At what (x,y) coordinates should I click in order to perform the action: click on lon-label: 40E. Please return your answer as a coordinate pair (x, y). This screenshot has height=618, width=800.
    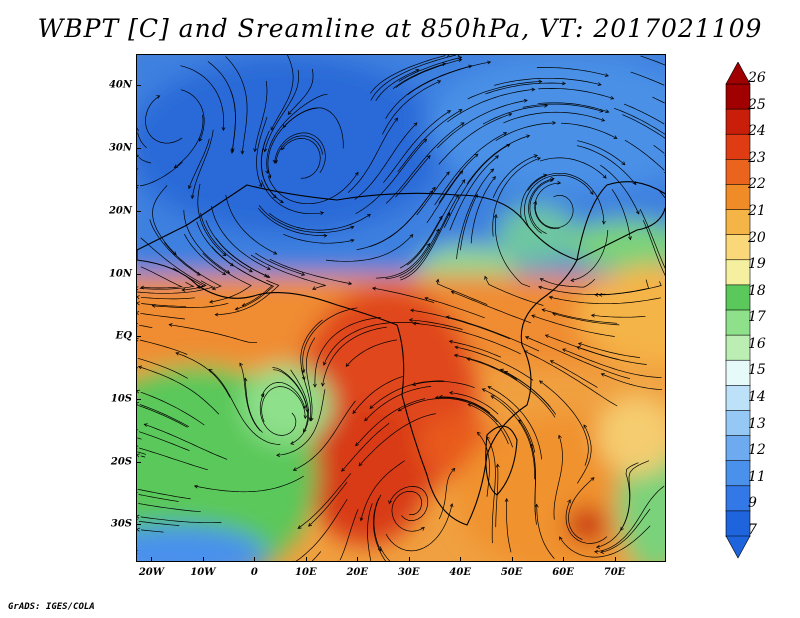
    Looking at the image, I should click on (460, 572).